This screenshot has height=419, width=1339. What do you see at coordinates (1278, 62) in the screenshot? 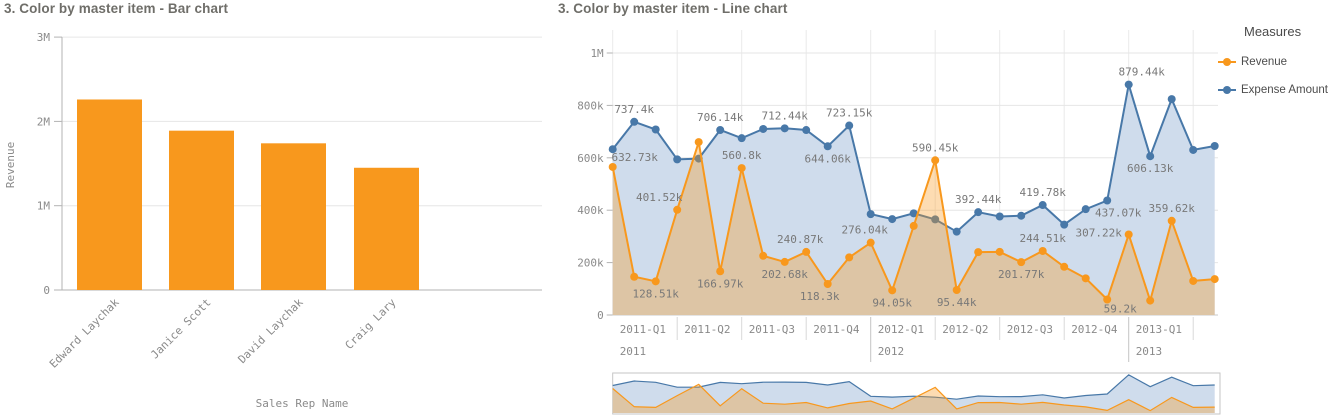
I see `legend-item-revenue: Revenue` at bounding box center [1278, 62].